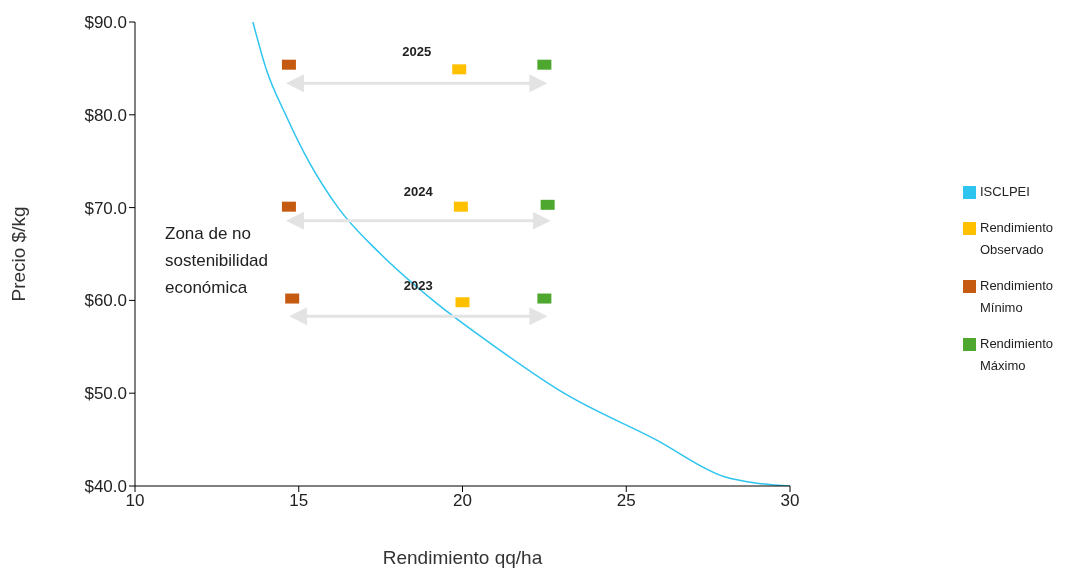  I want to click on y-tick-label: $80.0, so click(105, 115).